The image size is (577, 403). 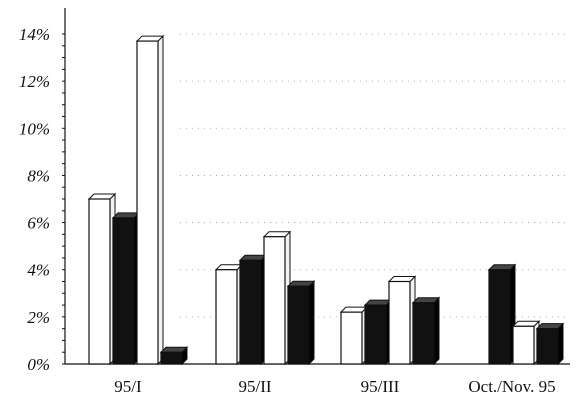 I want to click on x-category-labels: 95/I 95/II 95/III Oct./Nov. 95, so click(x=334, y=386).